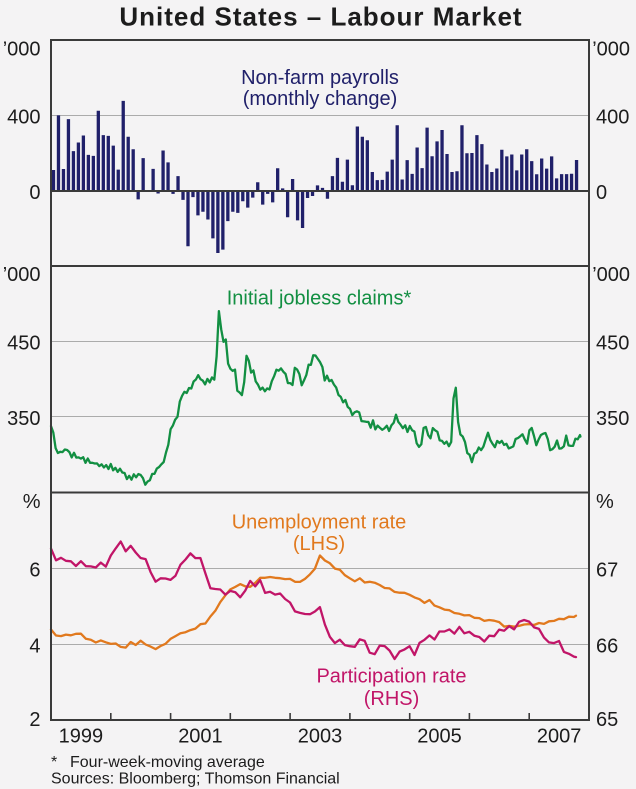  What do you see at coordinates (200, 736) in the screenshot?
I see `svg-text: 2001` at bounding box center [200, 736].